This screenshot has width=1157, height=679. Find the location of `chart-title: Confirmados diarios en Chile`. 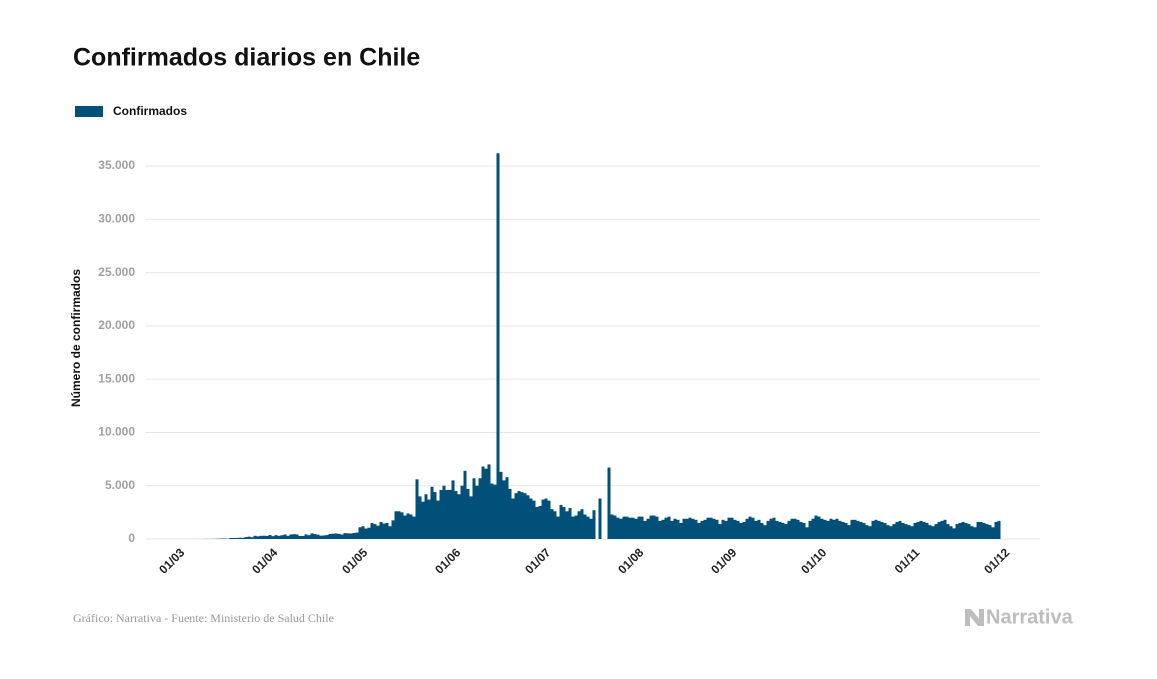

chart-title: Confirmados diarios en Chile is located at coordinates (246, 58).